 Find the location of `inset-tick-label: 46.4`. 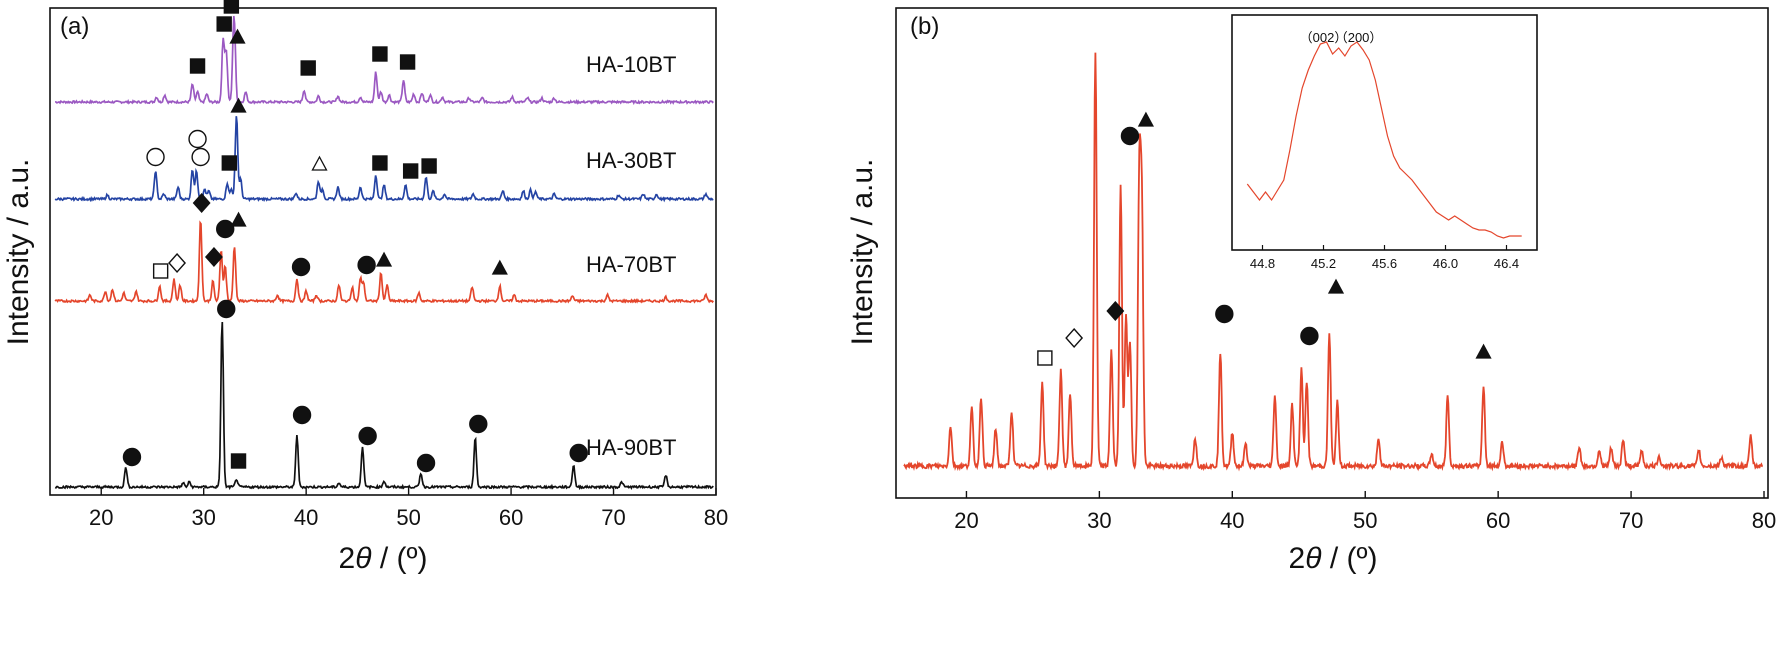

inset-tick-label: 46.4 is located at coordinates (1506, 263).